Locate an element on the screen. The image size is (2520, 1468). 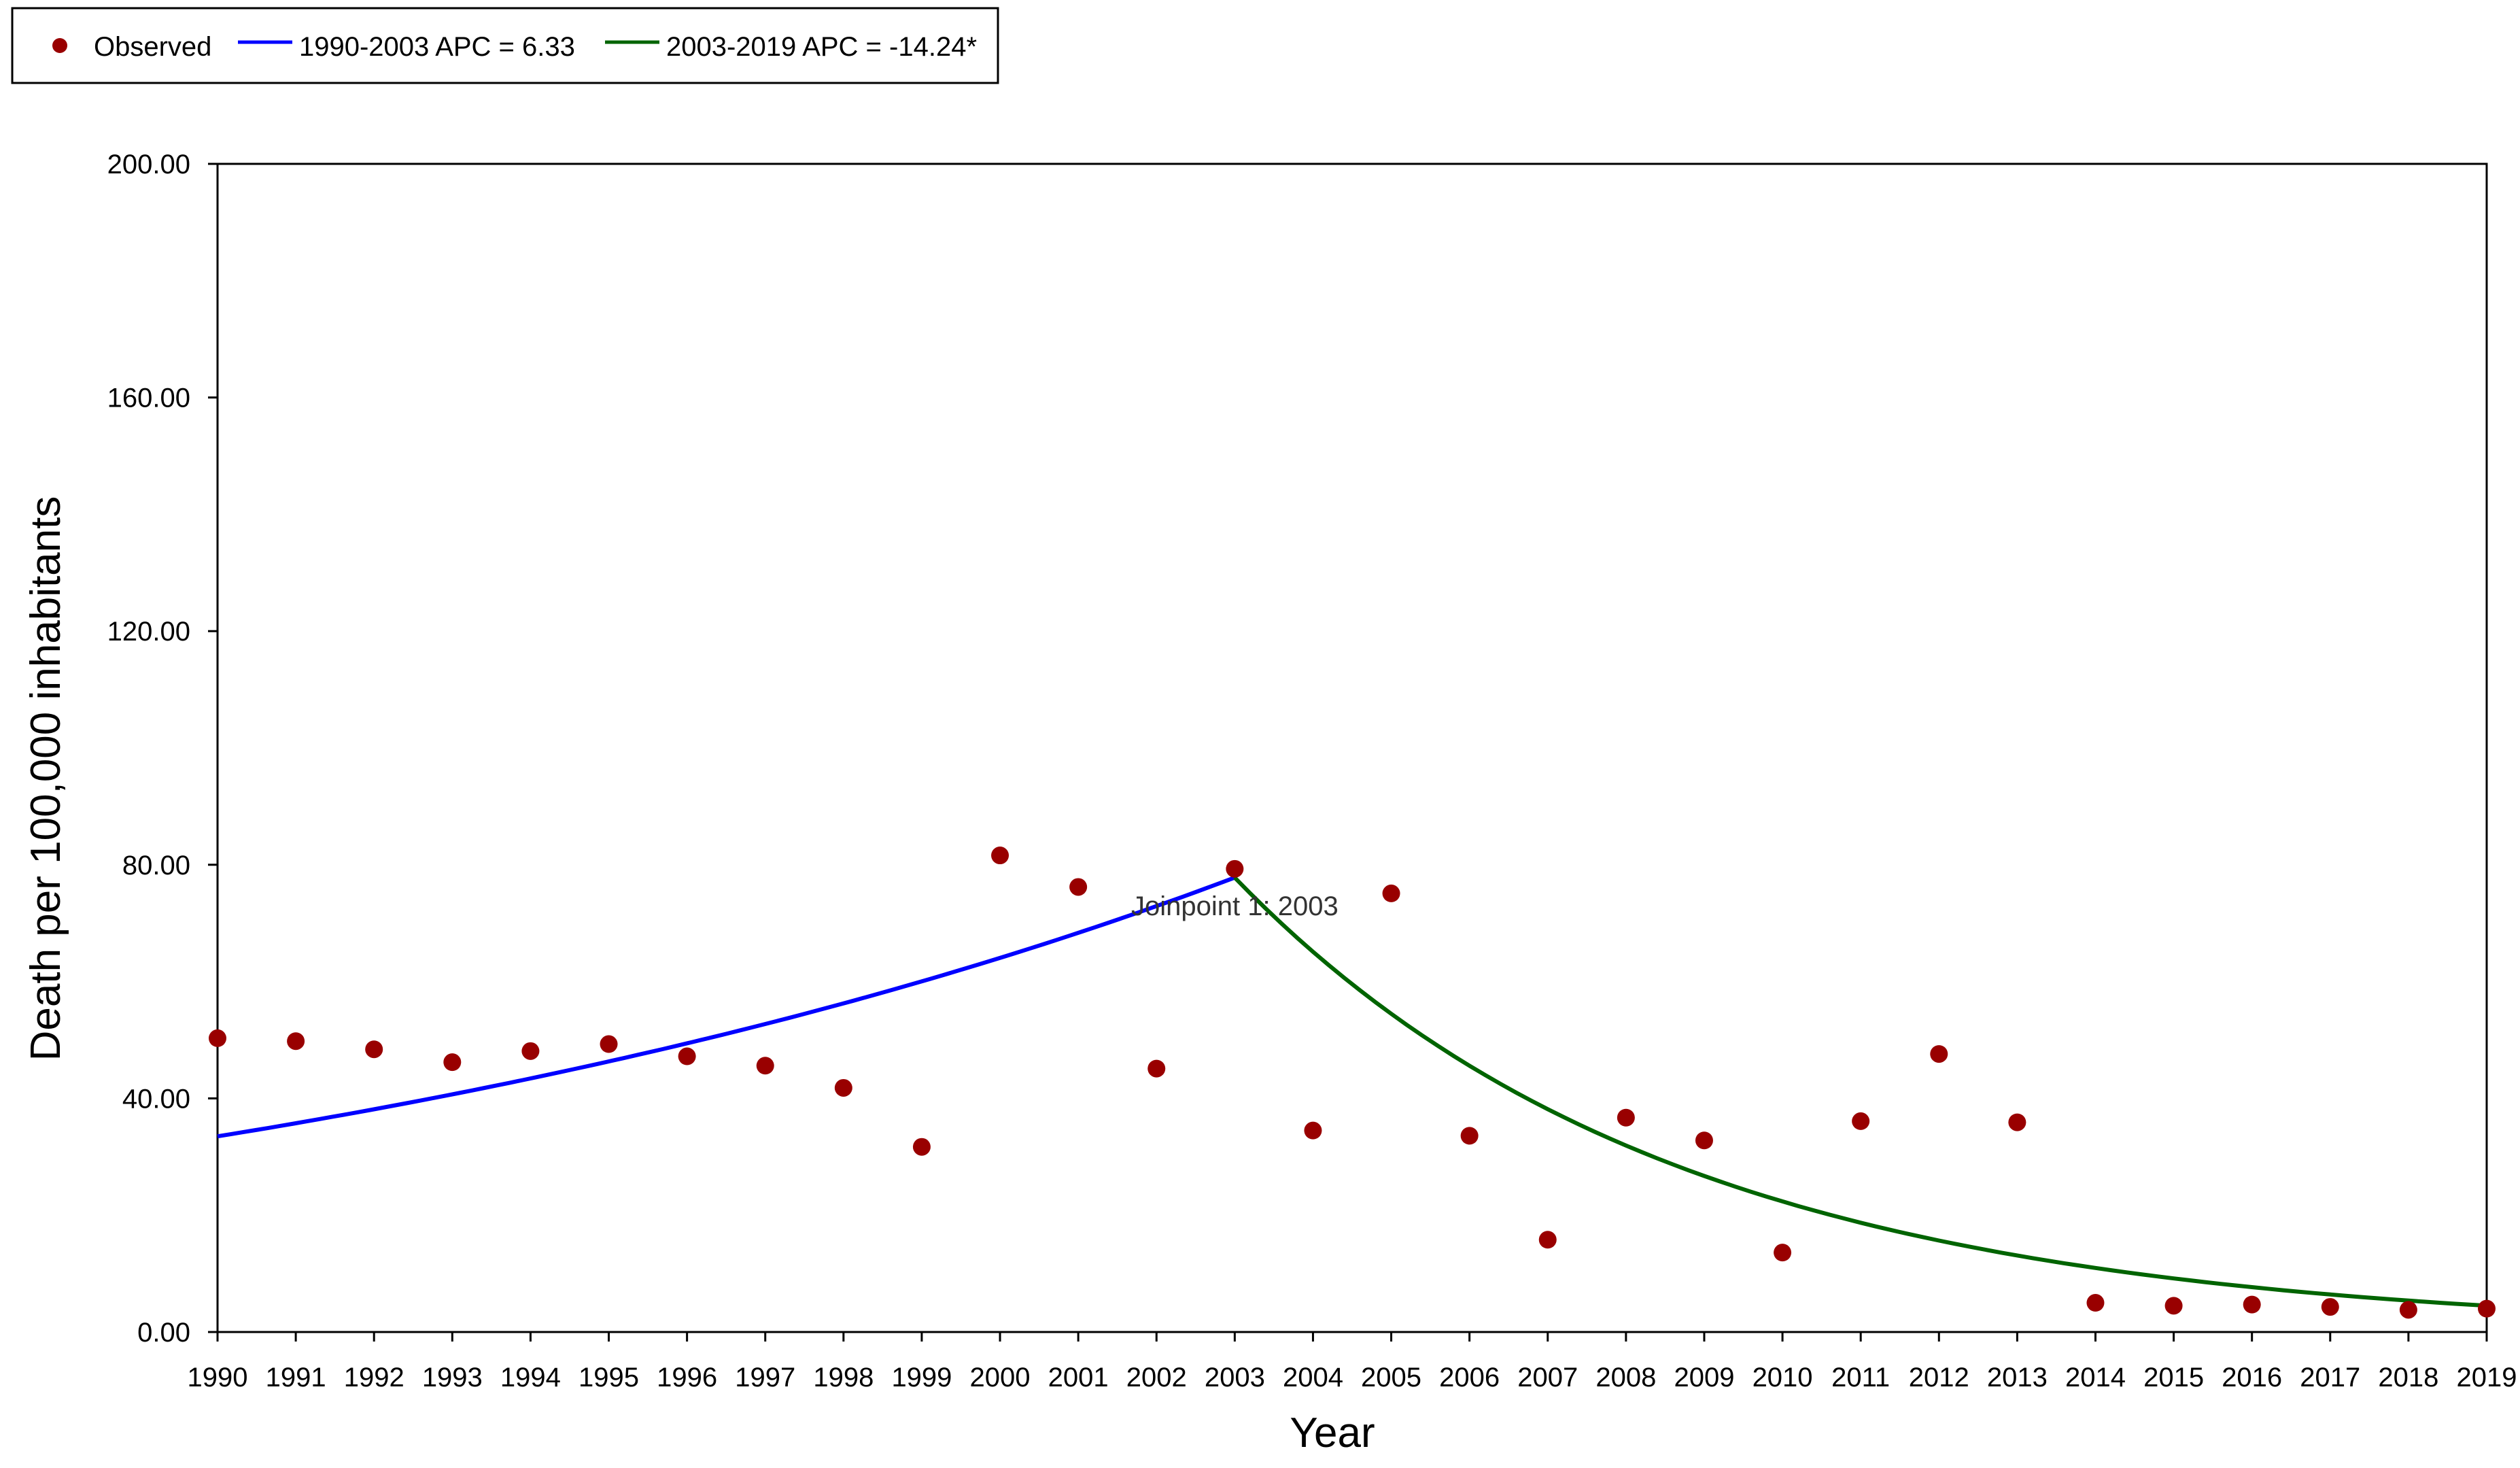
x-tick-label: 1993 is located at coordinates (453, 1378).